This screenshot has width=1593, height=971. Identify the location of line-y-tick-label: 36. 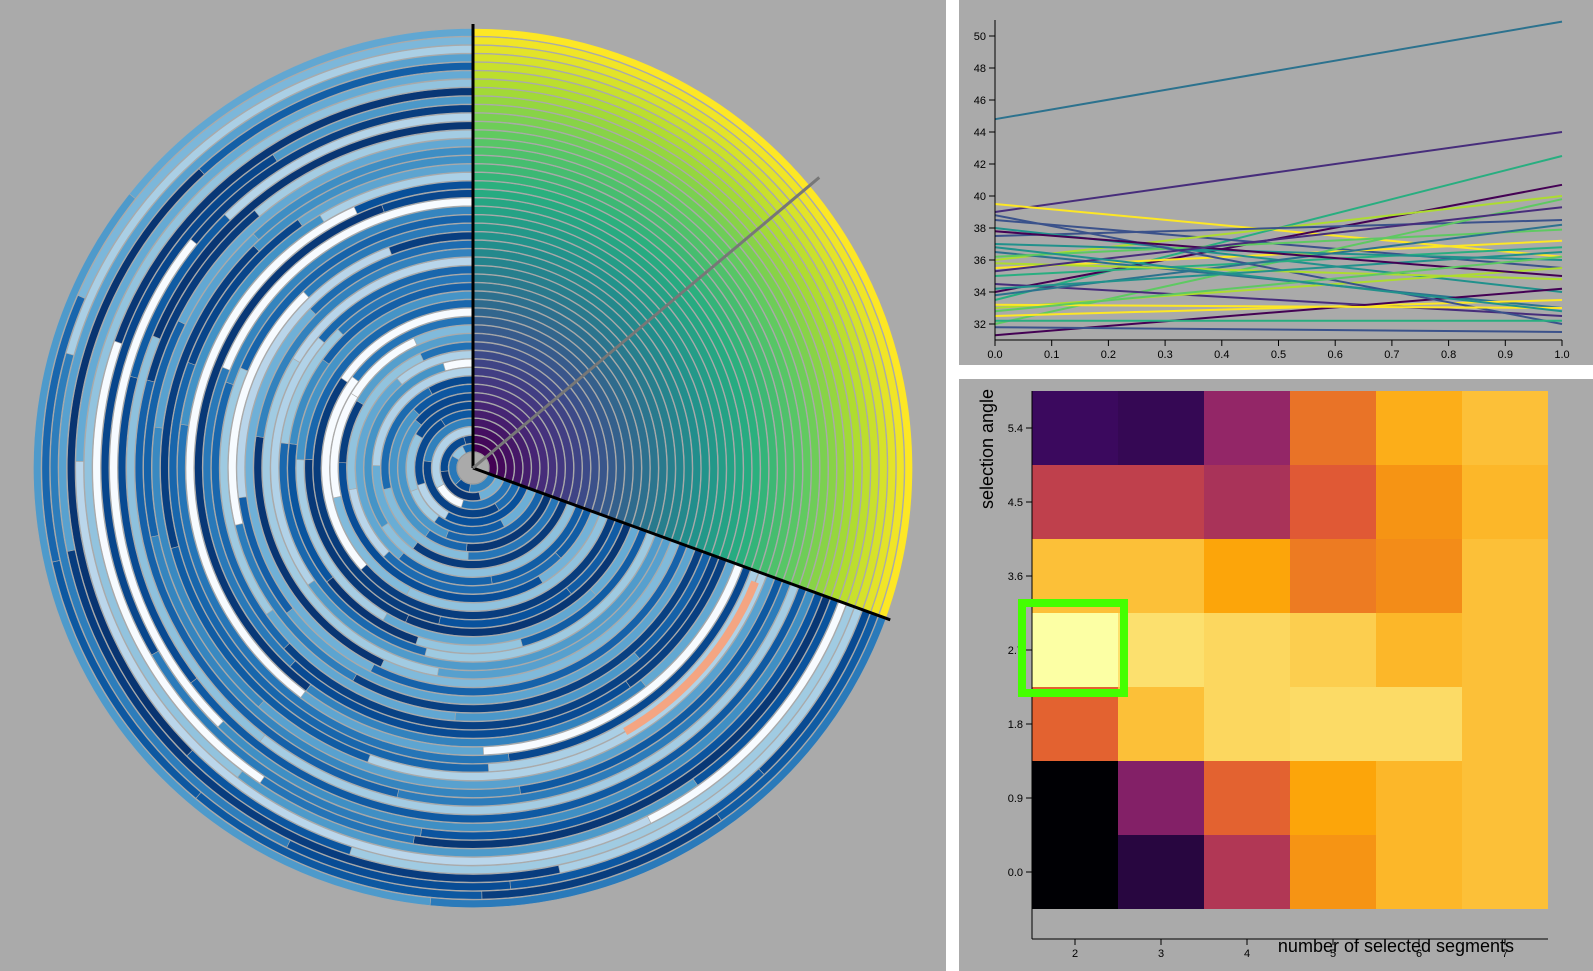
(980, 261).